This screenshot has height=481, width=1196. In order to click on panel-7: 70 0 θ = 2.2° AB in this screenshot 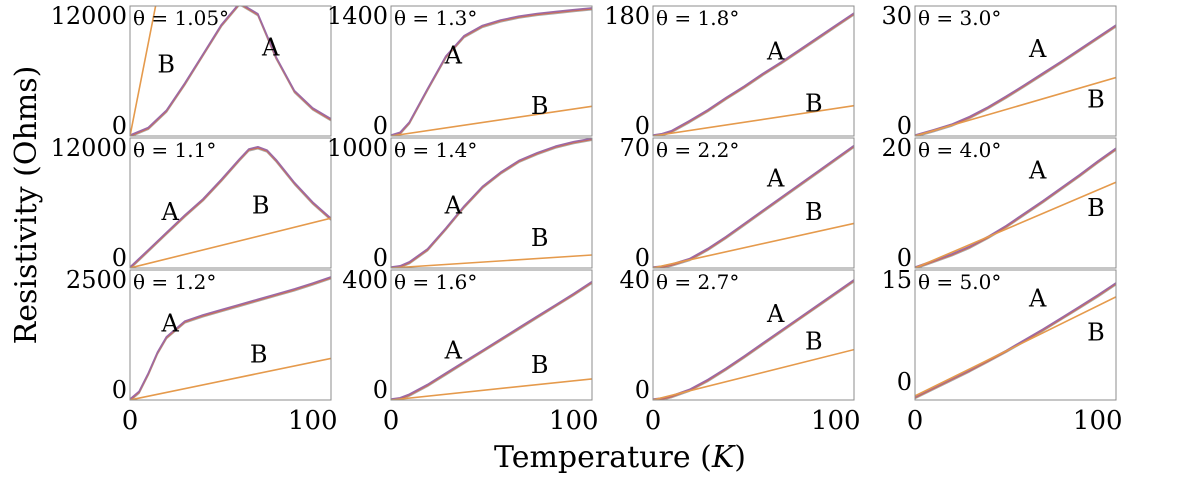, I will do `click(737, 203)`.